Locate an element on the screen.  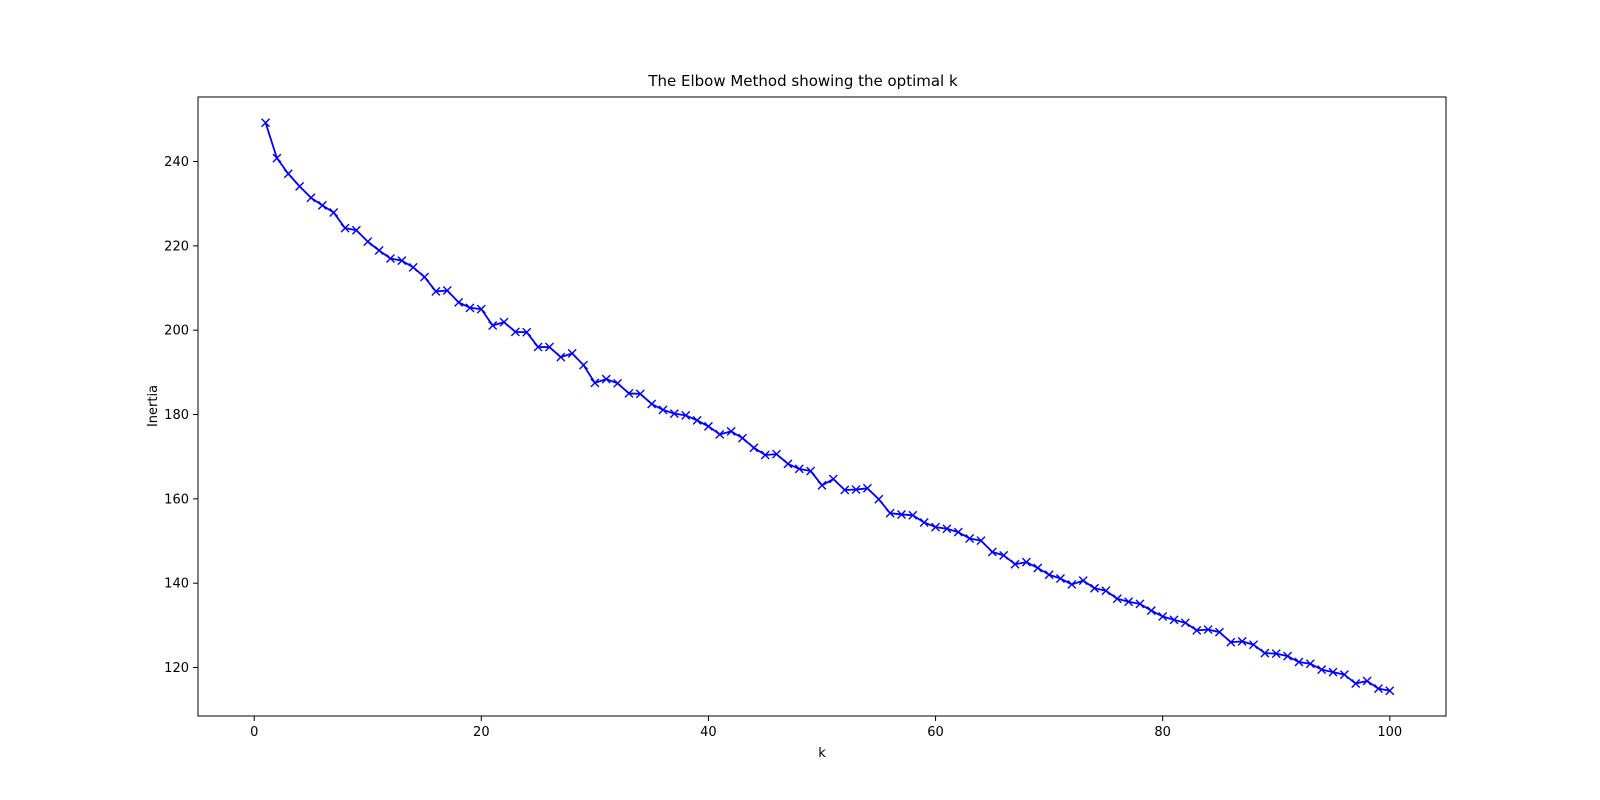
y-tick-label: 120 is located at coordinates (176, 668).